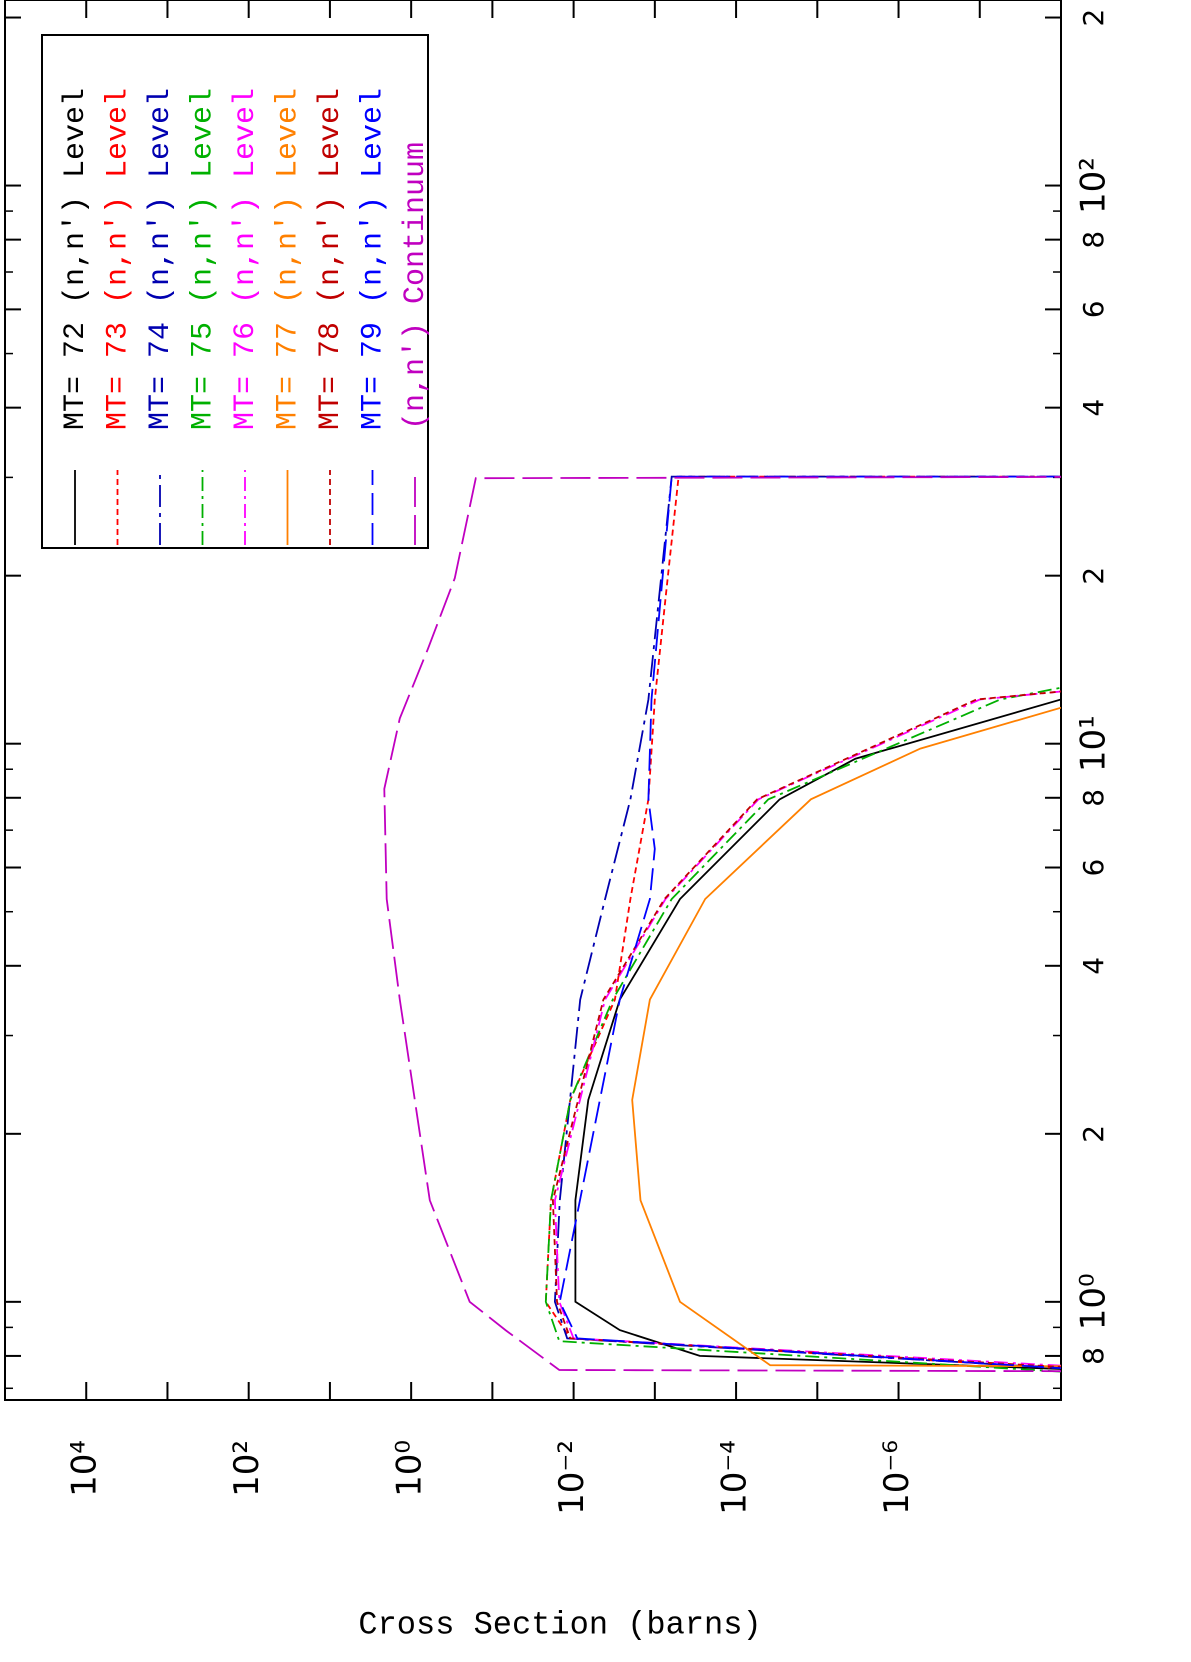  Describe the element at coordinates (735, 1477) in the screenshot. I see `y-tick-label: 10⁻⁴` at that location.